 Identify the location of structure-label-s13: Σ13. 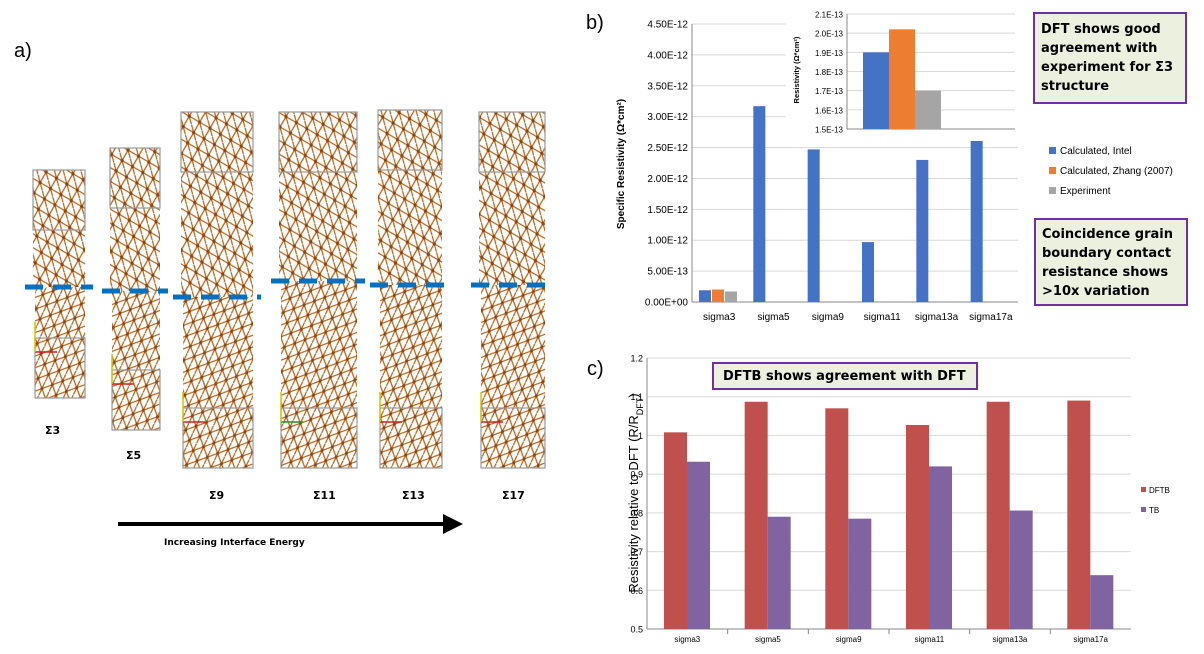
(413, 495).